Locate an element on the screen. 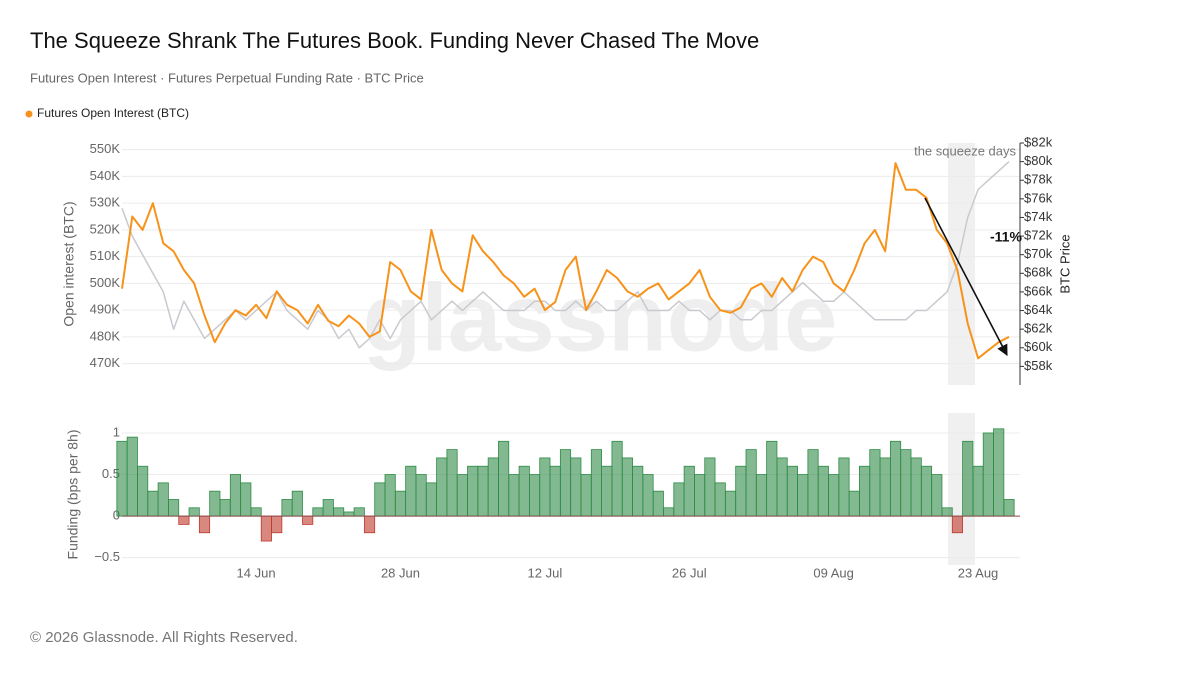  x-tick-label: 26 Jul is located at coordinates (689, 572).